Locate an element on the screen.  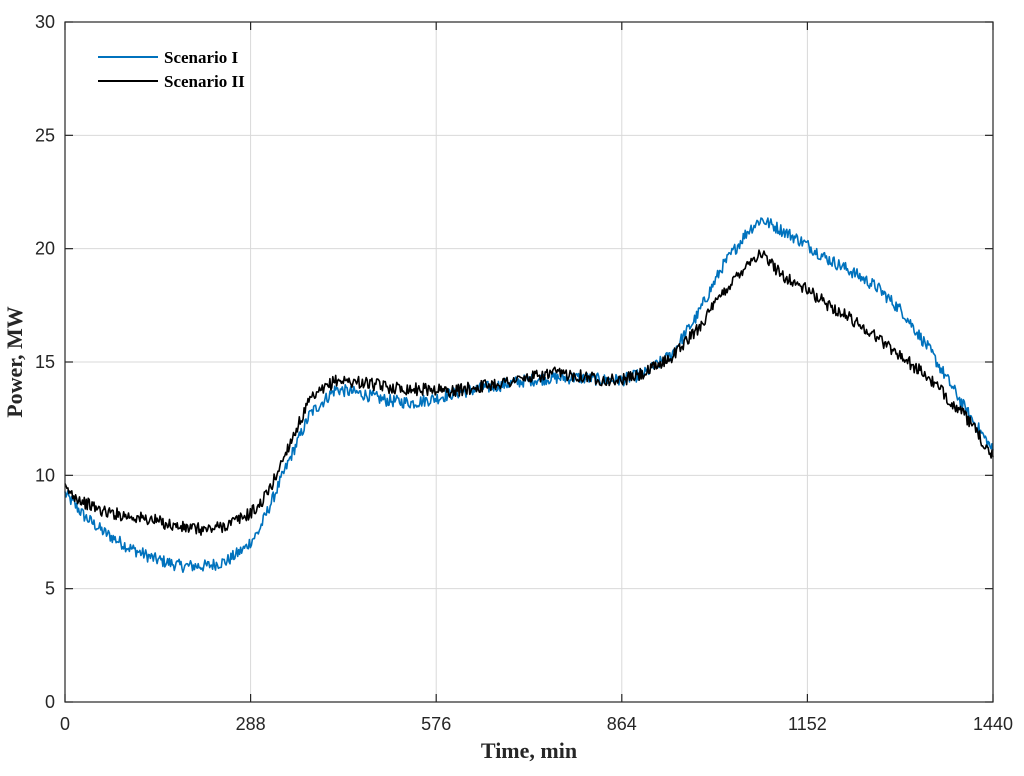
y-tick-label: 15 is located at coordinates (45, 362).